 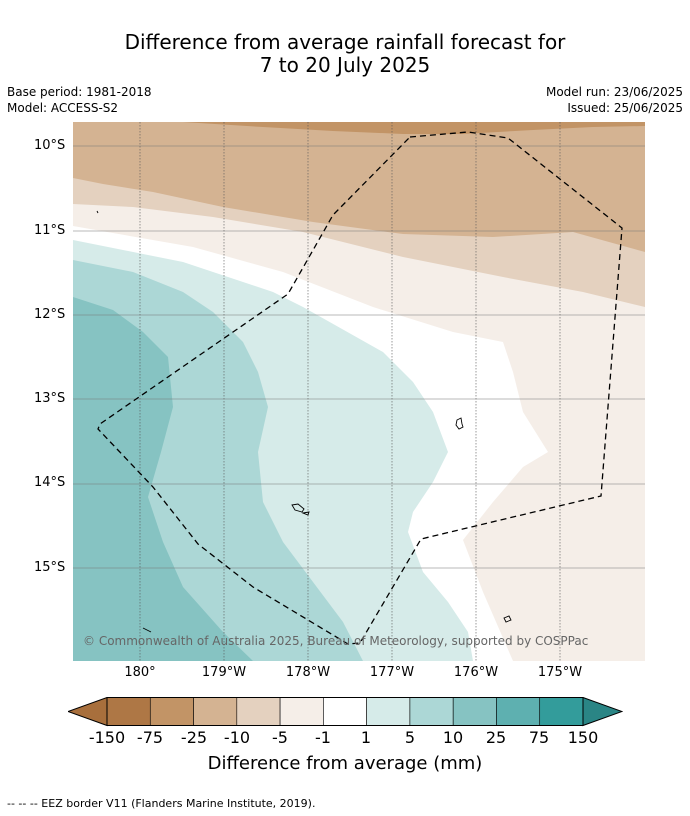 What do you see at coordinates (625, 108) in the screenshot?
I see `issued-text: Issued: 25/06/2025` at bounding box center [625, 108].